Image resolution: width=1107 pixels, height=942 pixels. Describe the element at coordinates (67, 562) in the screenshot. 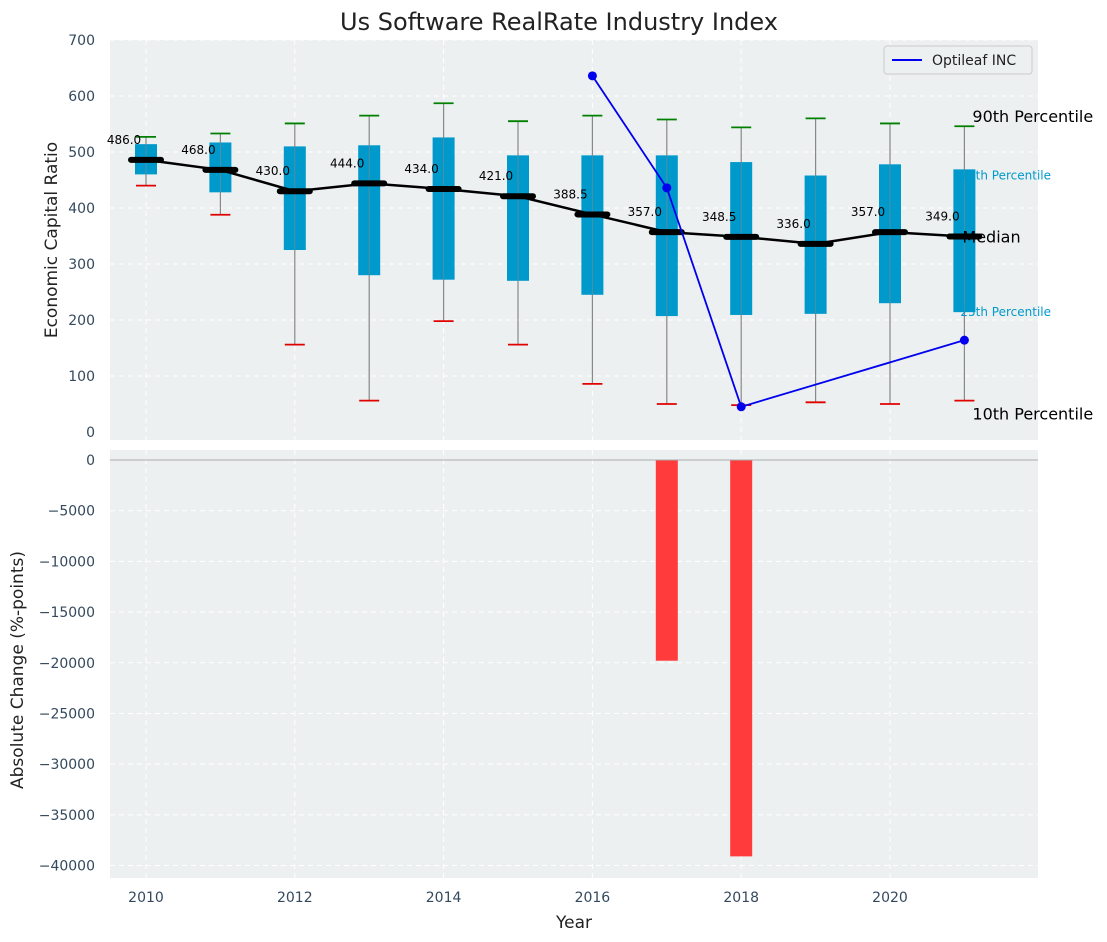

I see `bottom-y-tick-2: −10000` at that location.